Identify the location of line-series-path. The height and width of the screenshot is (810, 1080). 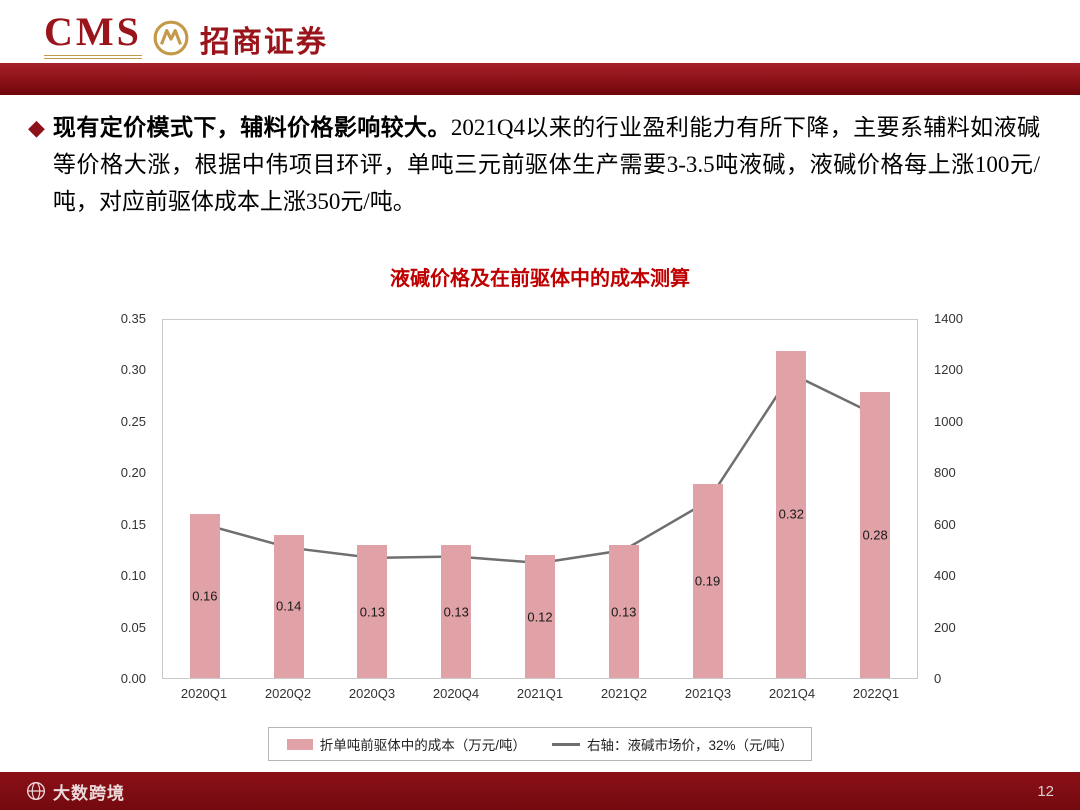
(540, 468).